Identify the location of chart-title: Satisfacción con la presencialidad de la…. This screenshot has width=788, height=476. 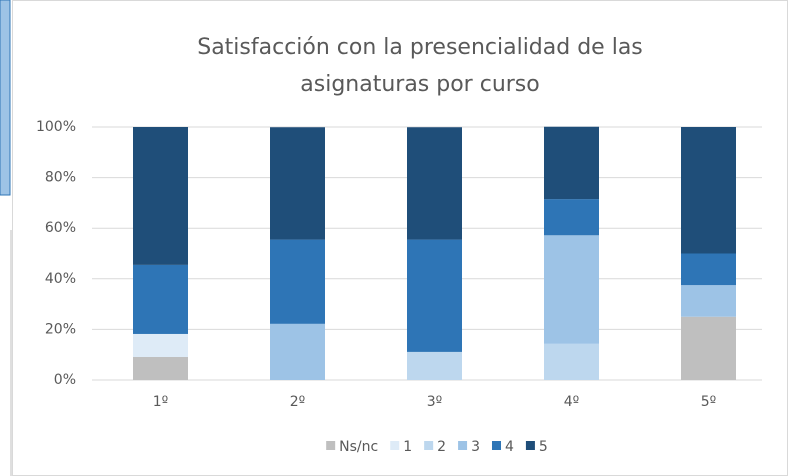
(420, 47).